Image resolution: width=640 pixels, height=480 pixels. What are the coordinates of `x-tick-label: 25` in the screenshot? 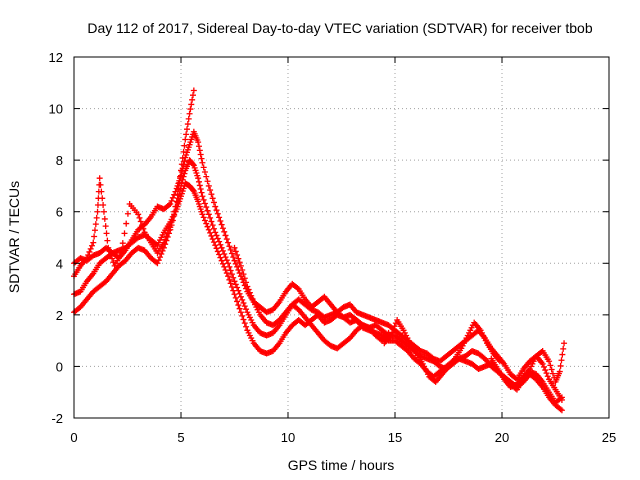 It's located at (609, 437).